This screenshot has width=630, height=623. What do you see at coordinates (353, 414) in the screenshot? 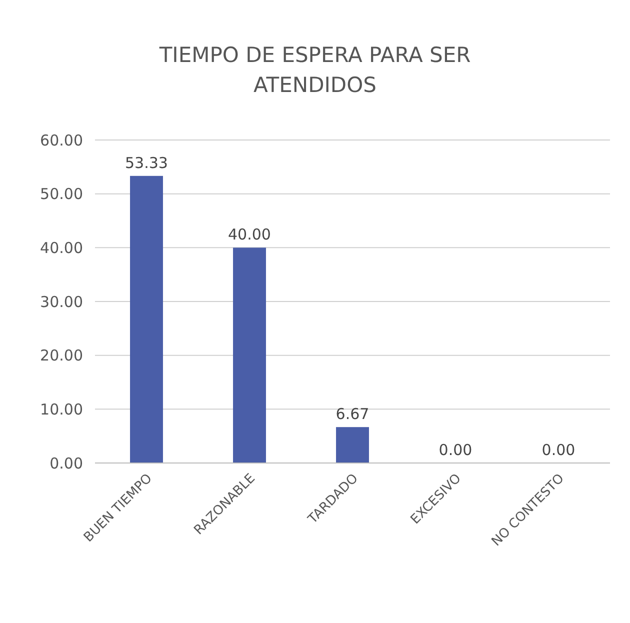
I see `data-label: 6.67` at bounding box center [353, 414].